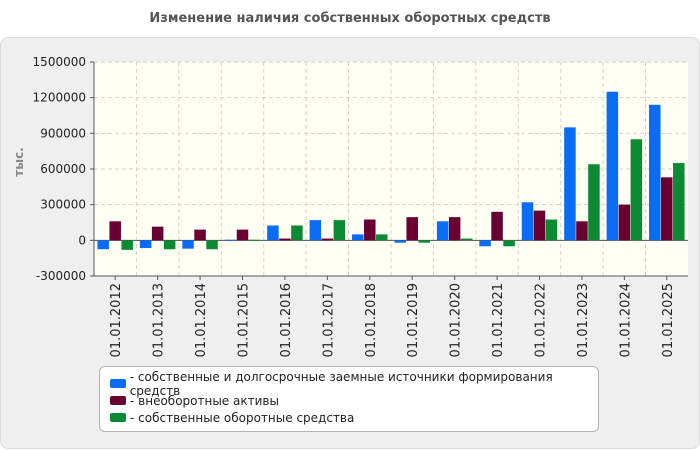  Describe the element at coordinates (328, 320) in the screenshot. I see `x-tick-label: 01.01.2017` at that location.